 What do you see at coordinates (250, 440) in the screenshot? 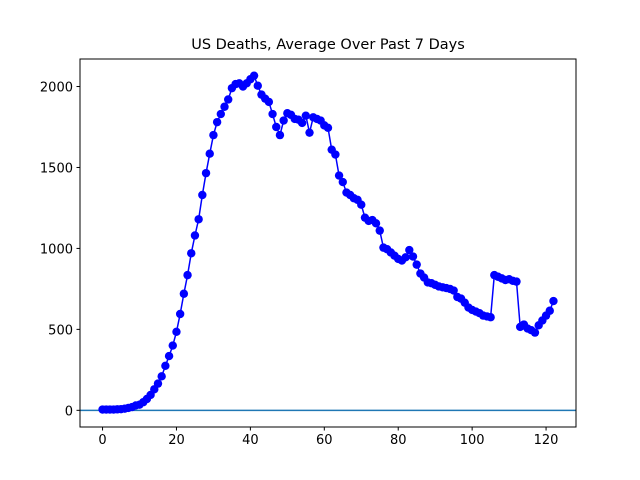
I see `x-tick-label: 40` at bounding box center [250, 440].